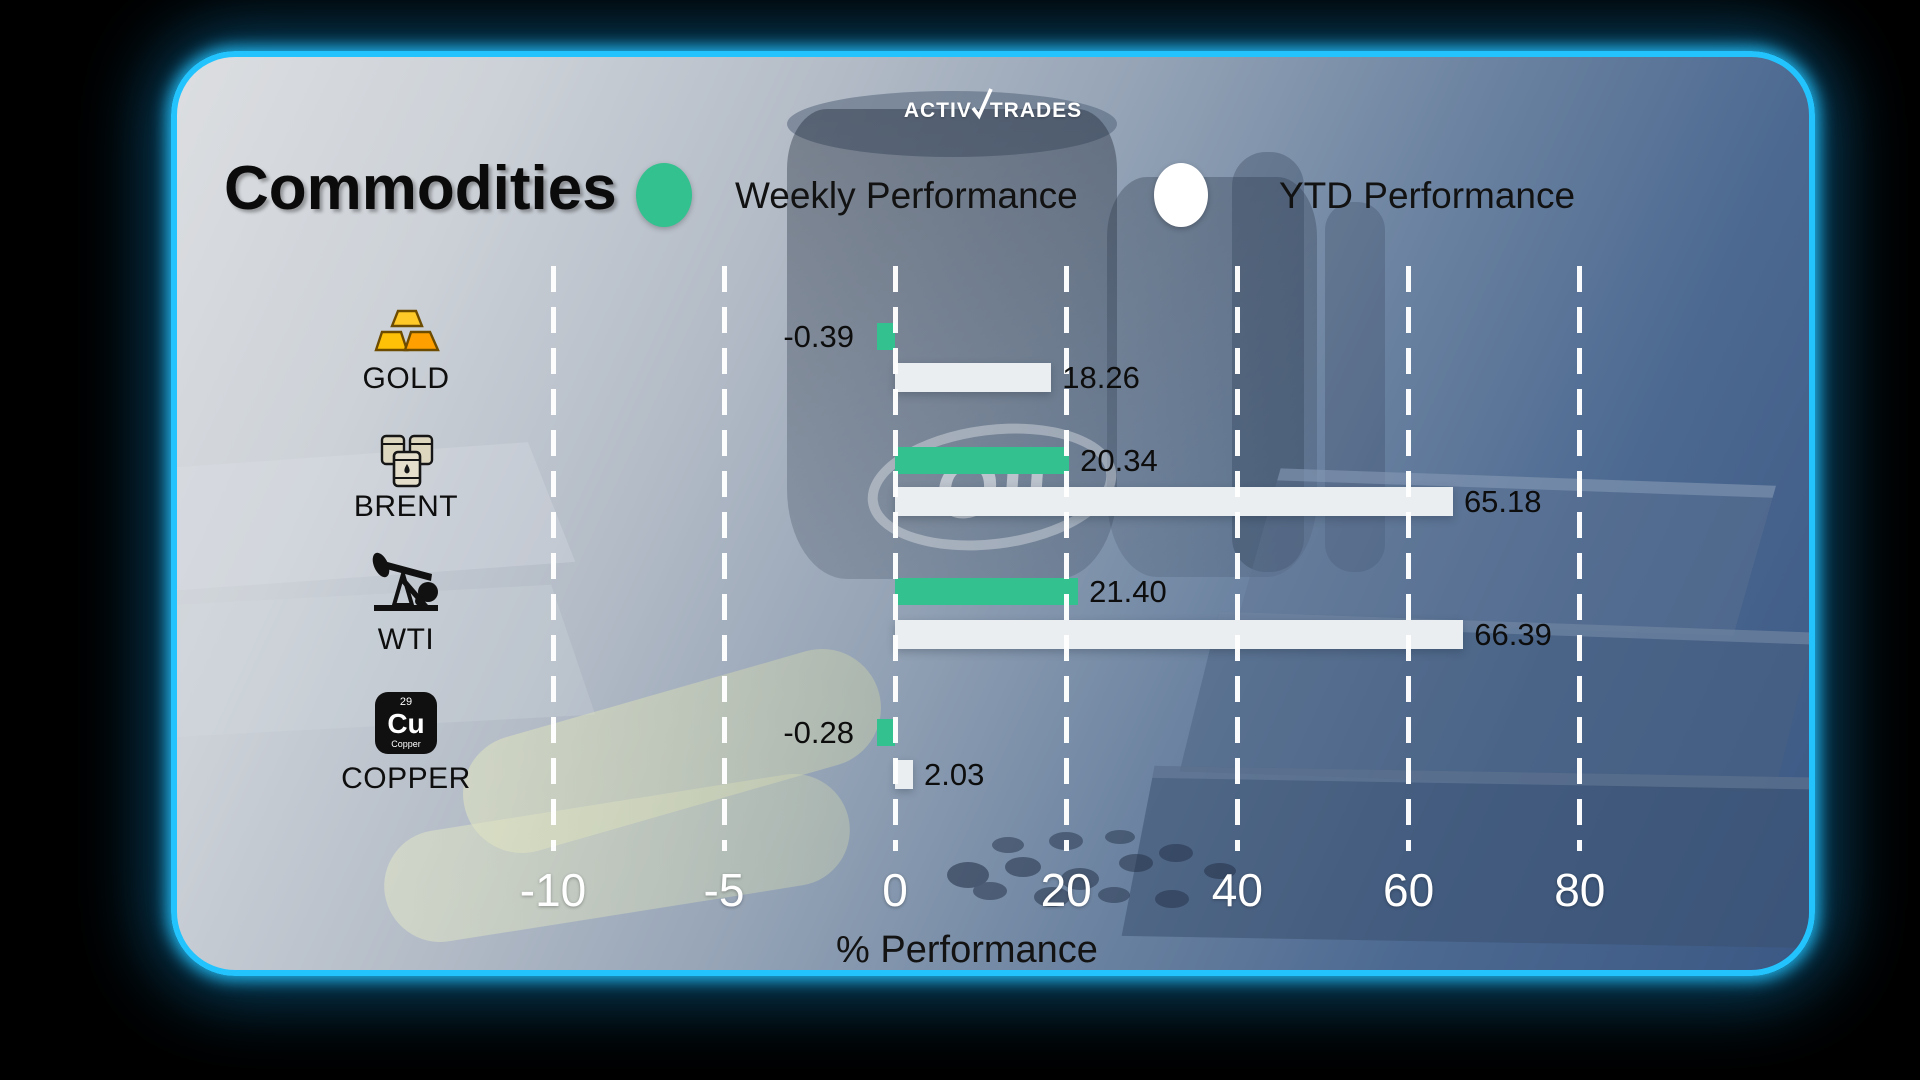 The height and width of the screenshot is (1080, 1920). I want to click on x-tick-label: 60, so click(1409, 890).